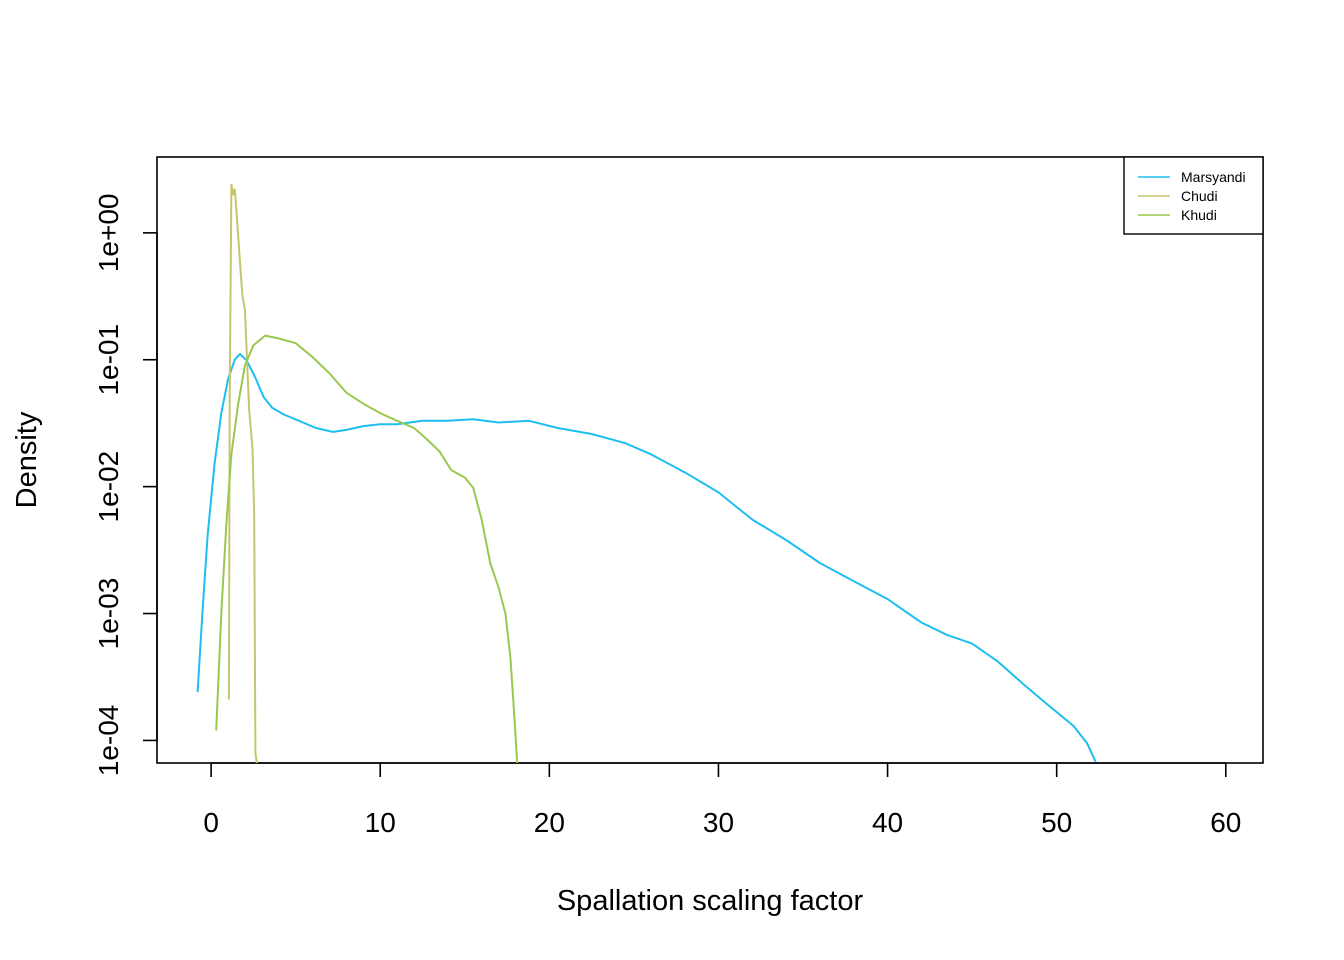  What do you see at coordinates (1199, 196) in the screenshot?
I see `legend-label: Chudi` at bounding box center [1199, 196].